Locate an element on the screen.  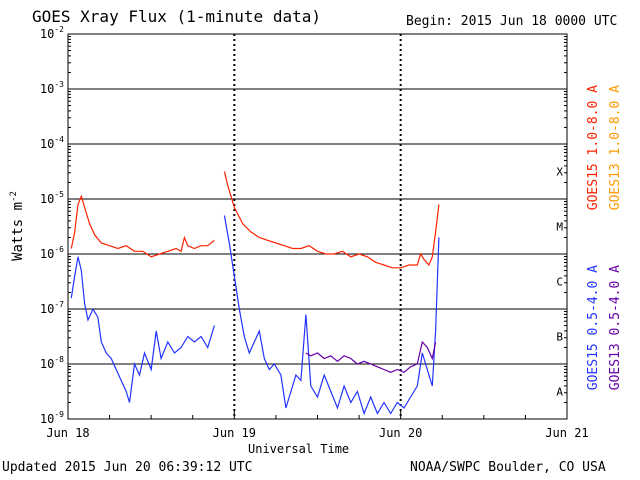
y-tick-label: 10⁻⁴ is located at coordinates (52, 143).